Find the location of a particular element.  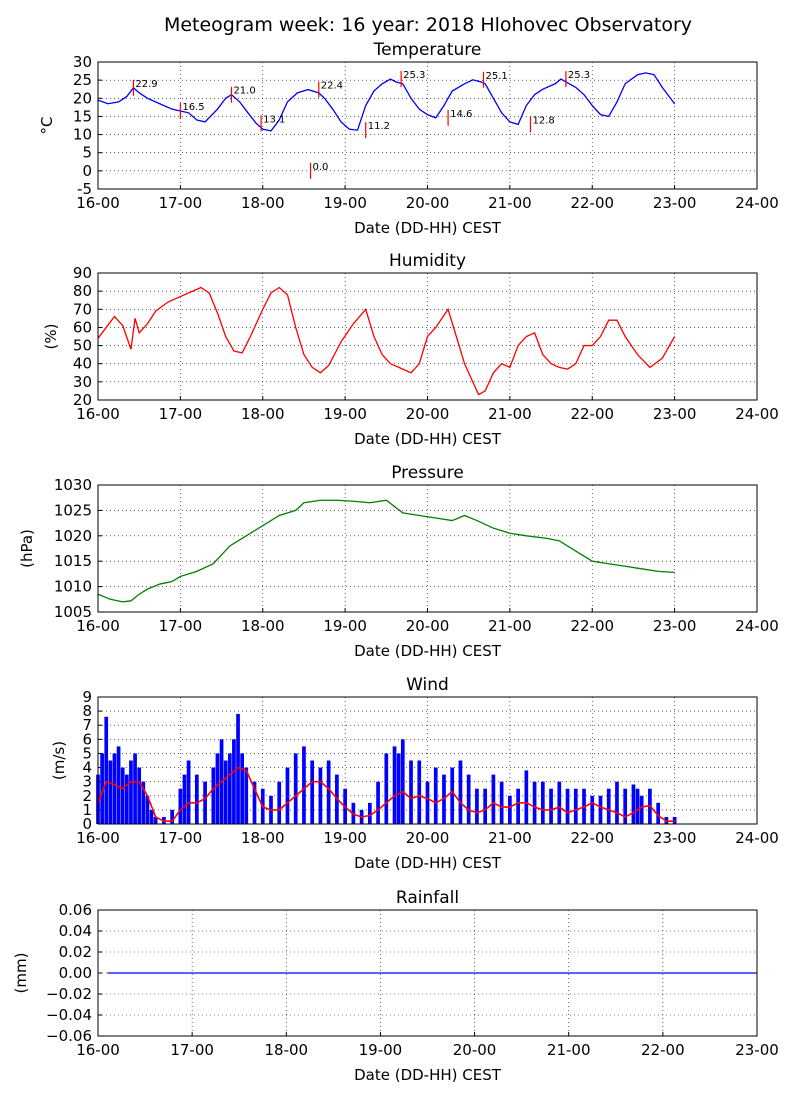

temperature-line is located at coordinates (386, 102).